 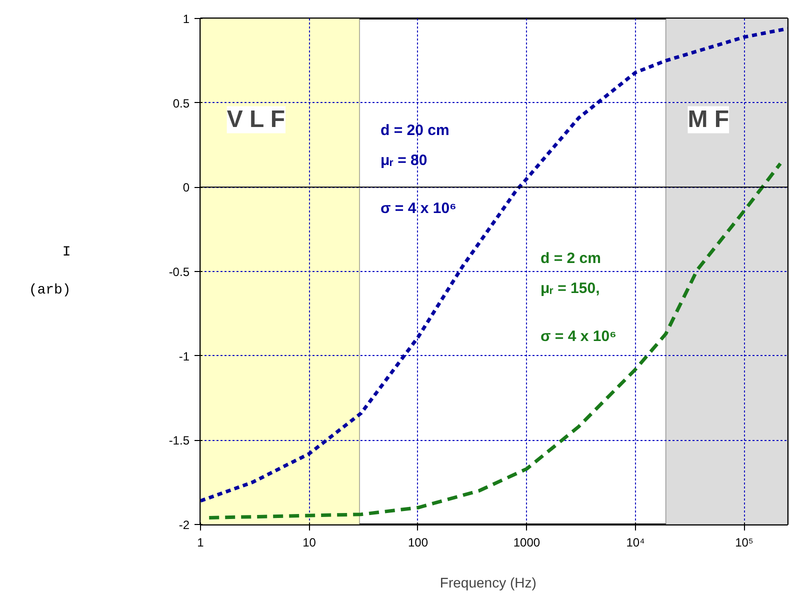 I want to click on x-tick-label: 10⁴, so click(x=635, y=543).